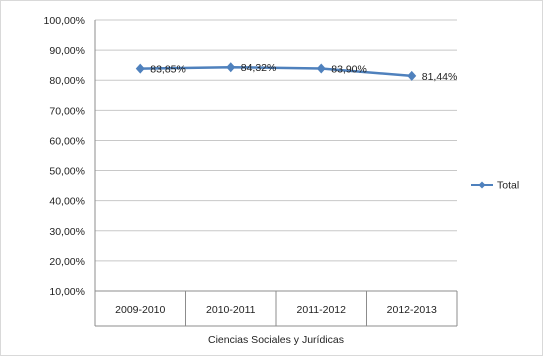 Image resolution: width=543 pixels, height=360 pixels. What do you see at coordinates (276, 310) in the screenshot?
I see `x-axis-category-labels: 2009-2010 2010-2011 2011-2012 2012-2013` at bounding box center [276, 310].